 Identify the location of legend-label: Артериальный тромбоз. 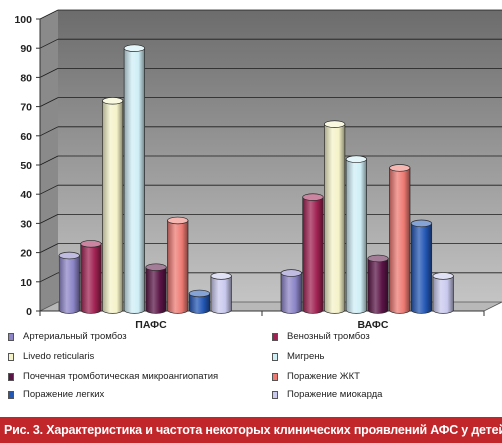
(75, 336).